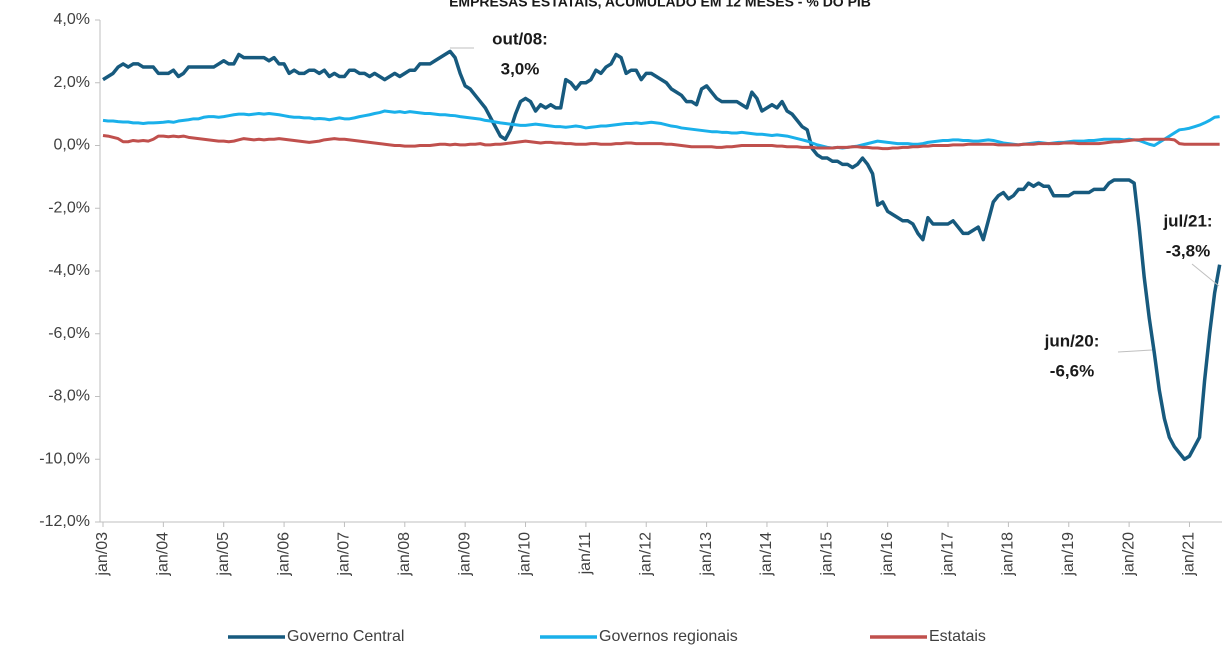  I want to click on x-tick-label: jan/08, so click(404, 554).